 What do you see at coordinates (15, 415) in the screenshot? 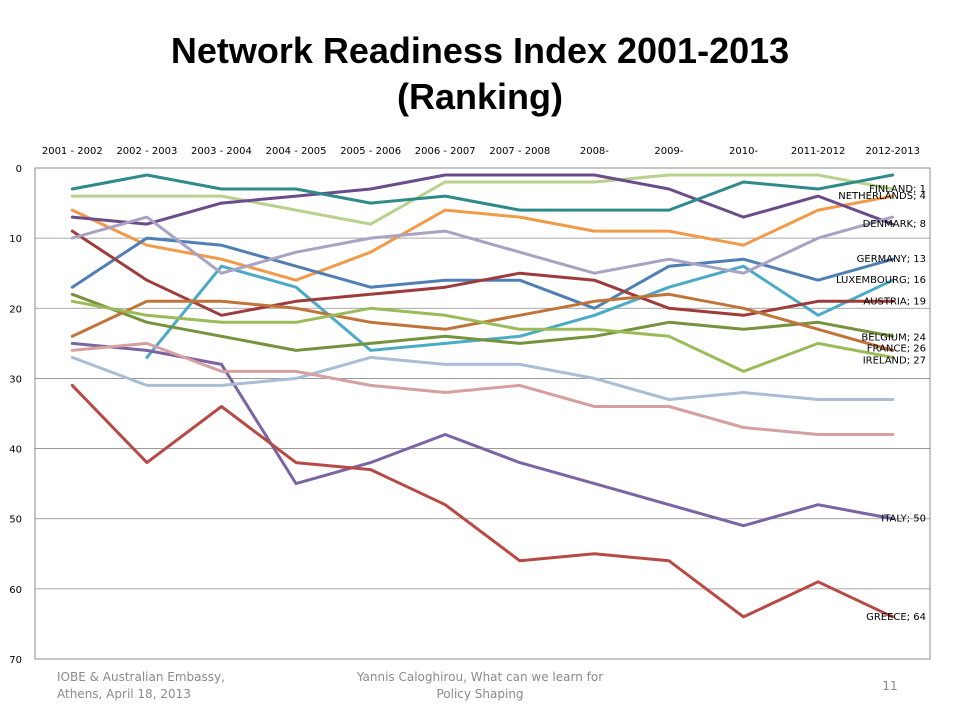
I see `y-axis-tick-labels: 0 10 20 30 40 50 60 70` at bounding box center [15, 415].